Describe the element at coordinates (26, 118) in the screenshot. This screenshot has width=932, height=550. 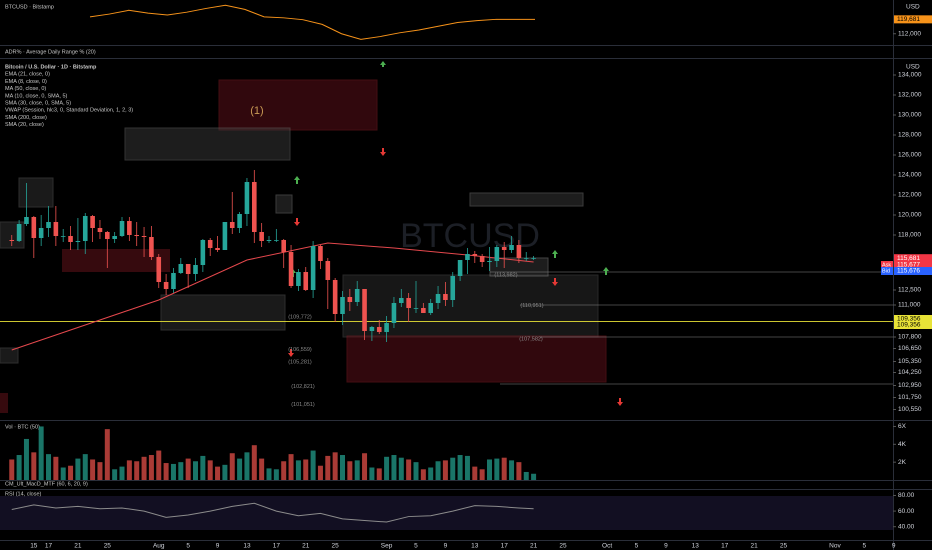
I see `legend-entry: SMA (200, close)` at that location.